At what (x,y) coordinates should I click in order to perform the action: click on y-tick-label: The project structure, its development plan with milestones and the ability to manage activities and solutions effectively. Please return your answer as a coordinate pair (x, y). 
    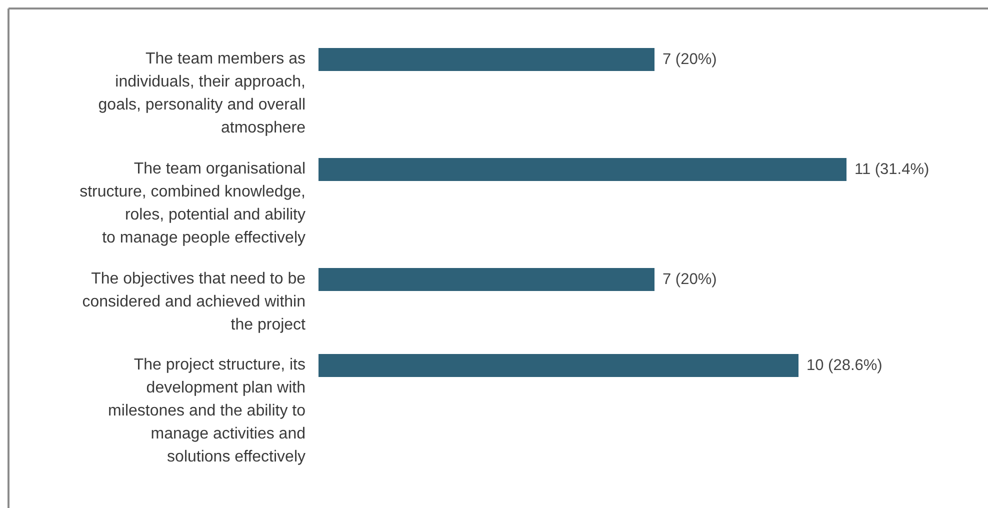
    Looking at the image, I should click on (207, 411).